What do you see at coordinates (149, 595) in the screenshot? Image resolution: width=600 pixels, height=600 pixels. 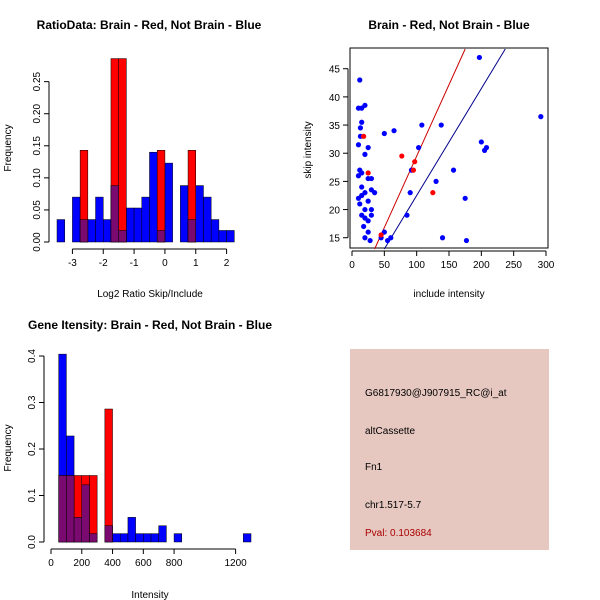 I see `intensity-histogram-xlabel: Intensity` at bounding box center [149, 595].